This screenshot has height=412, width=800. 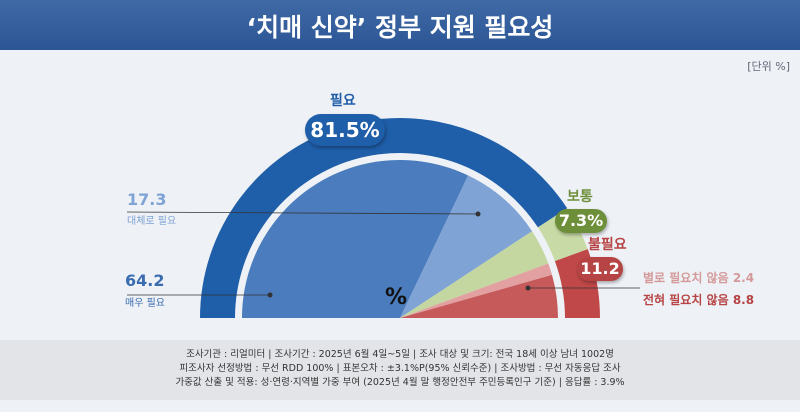 What do you see at coordinates (768, 66) in the screenshot?
I see `unit-label: [단위 %]` at bounding box center [768, 66].